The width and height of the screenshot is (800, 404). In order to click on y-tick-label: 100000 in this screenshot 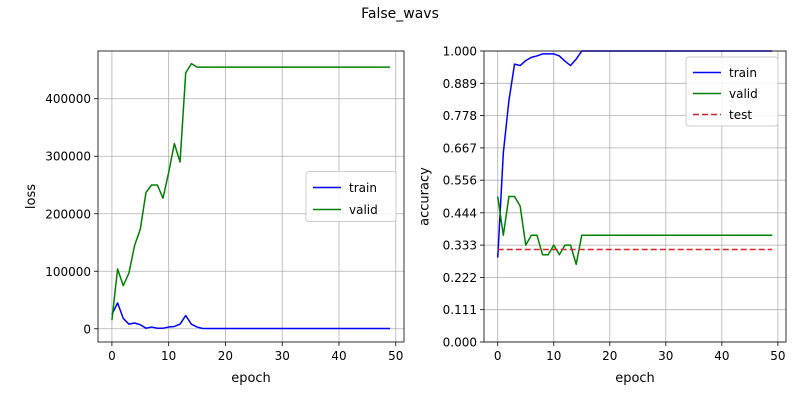, I will do `click(68, 272)`.